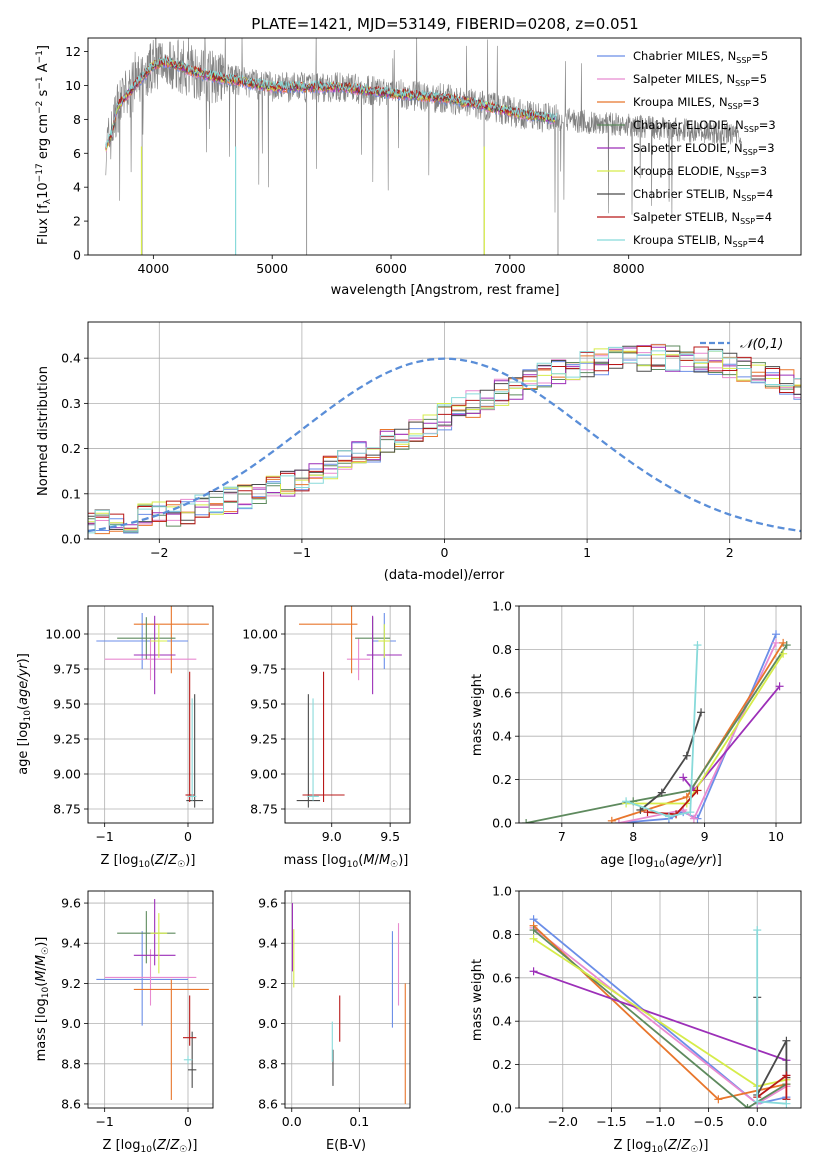 This screenshot has height=1170, width=819. I want to click on x-tick-label: 9, so click(705, 836).